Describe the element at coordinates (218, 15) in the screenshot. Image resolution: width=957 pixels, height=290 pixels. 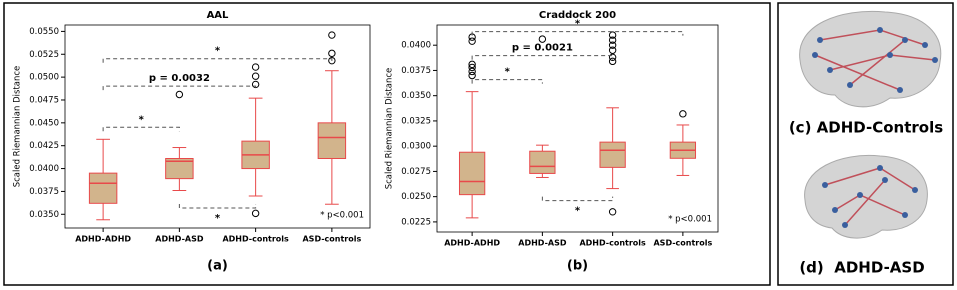
I see `chart-title: AAL` at that location.